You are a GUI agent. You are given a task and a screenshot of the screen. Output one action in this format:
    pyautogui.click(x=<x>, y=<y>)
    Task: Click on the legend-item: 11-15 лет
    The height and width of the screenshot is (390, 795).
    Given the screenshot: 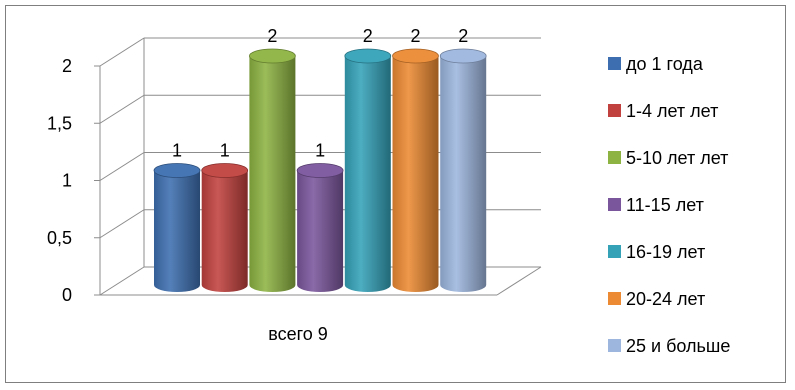 What is the action you would take?
    pyautogui.click(x=656, y=205)
    